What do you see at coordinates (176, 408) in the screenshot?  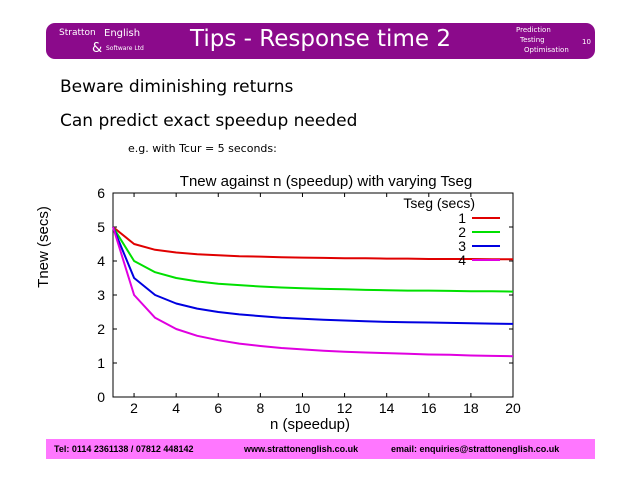 I see `x-tick-label: 4` at bounding box center [176, 408].